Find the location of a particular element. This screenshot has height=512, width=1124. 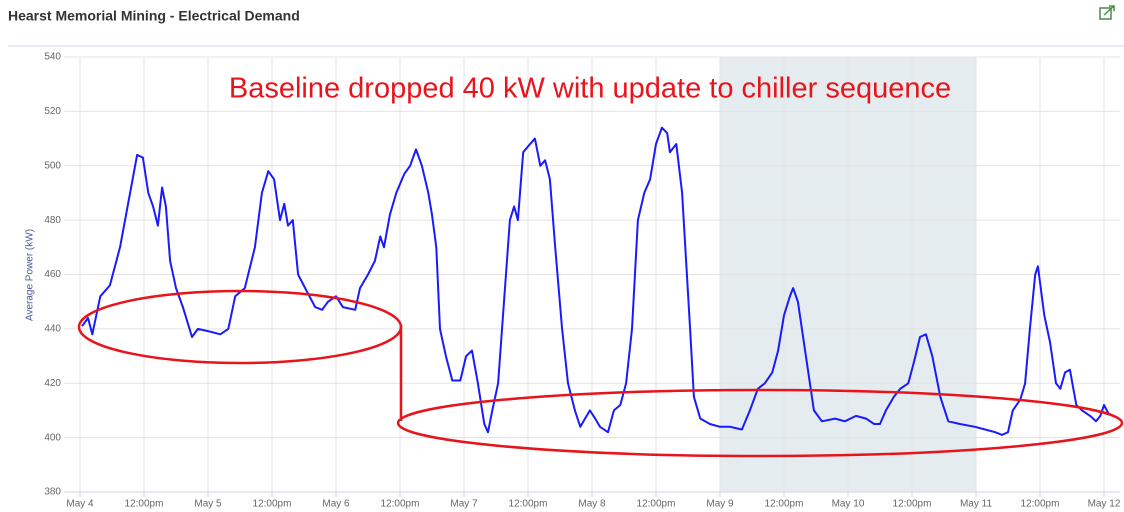

x-tick-label: May 4 is located at coordinates (80, 504).